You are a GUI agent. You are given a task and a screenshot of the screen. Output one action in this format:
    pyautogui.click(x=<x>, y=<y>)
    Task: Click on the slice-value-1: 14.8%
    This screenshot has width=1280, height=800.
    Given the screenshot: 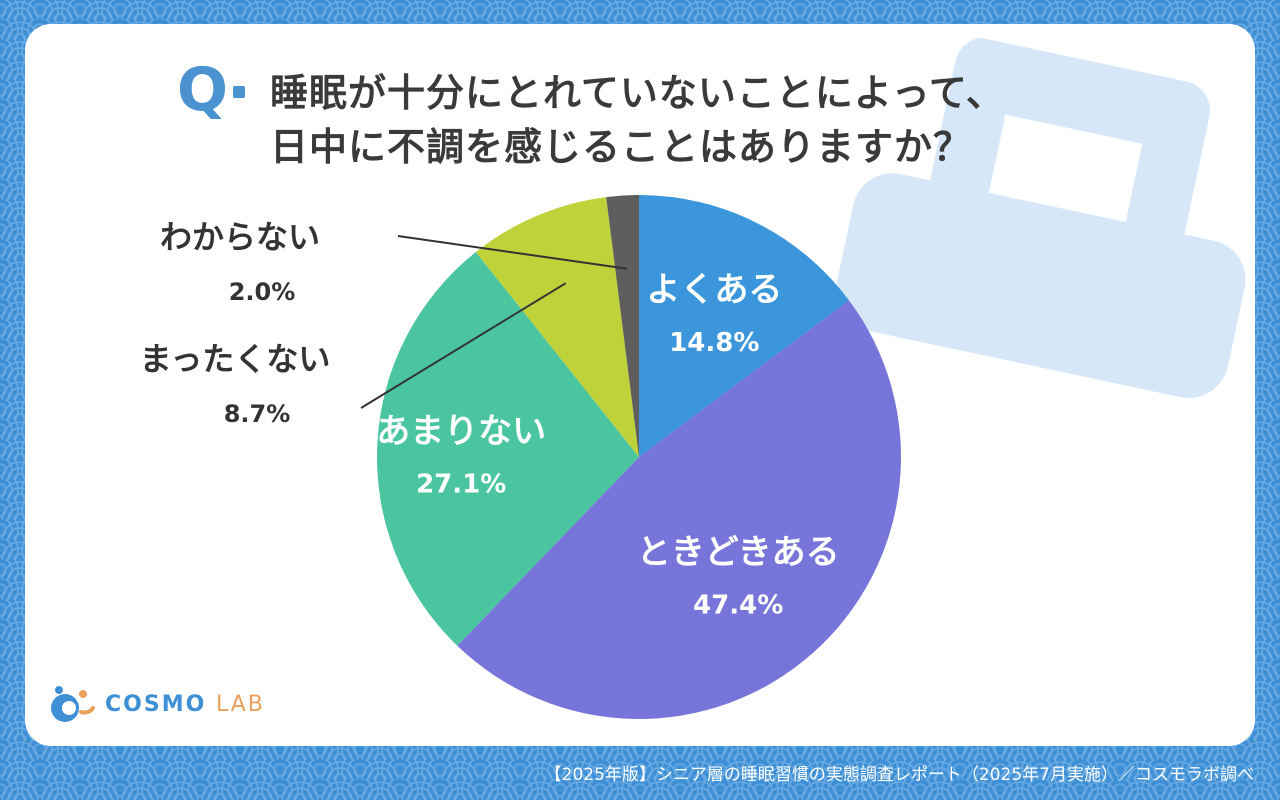 What is the action you would take?
    pyautogui.click(x=714, y=343)
    